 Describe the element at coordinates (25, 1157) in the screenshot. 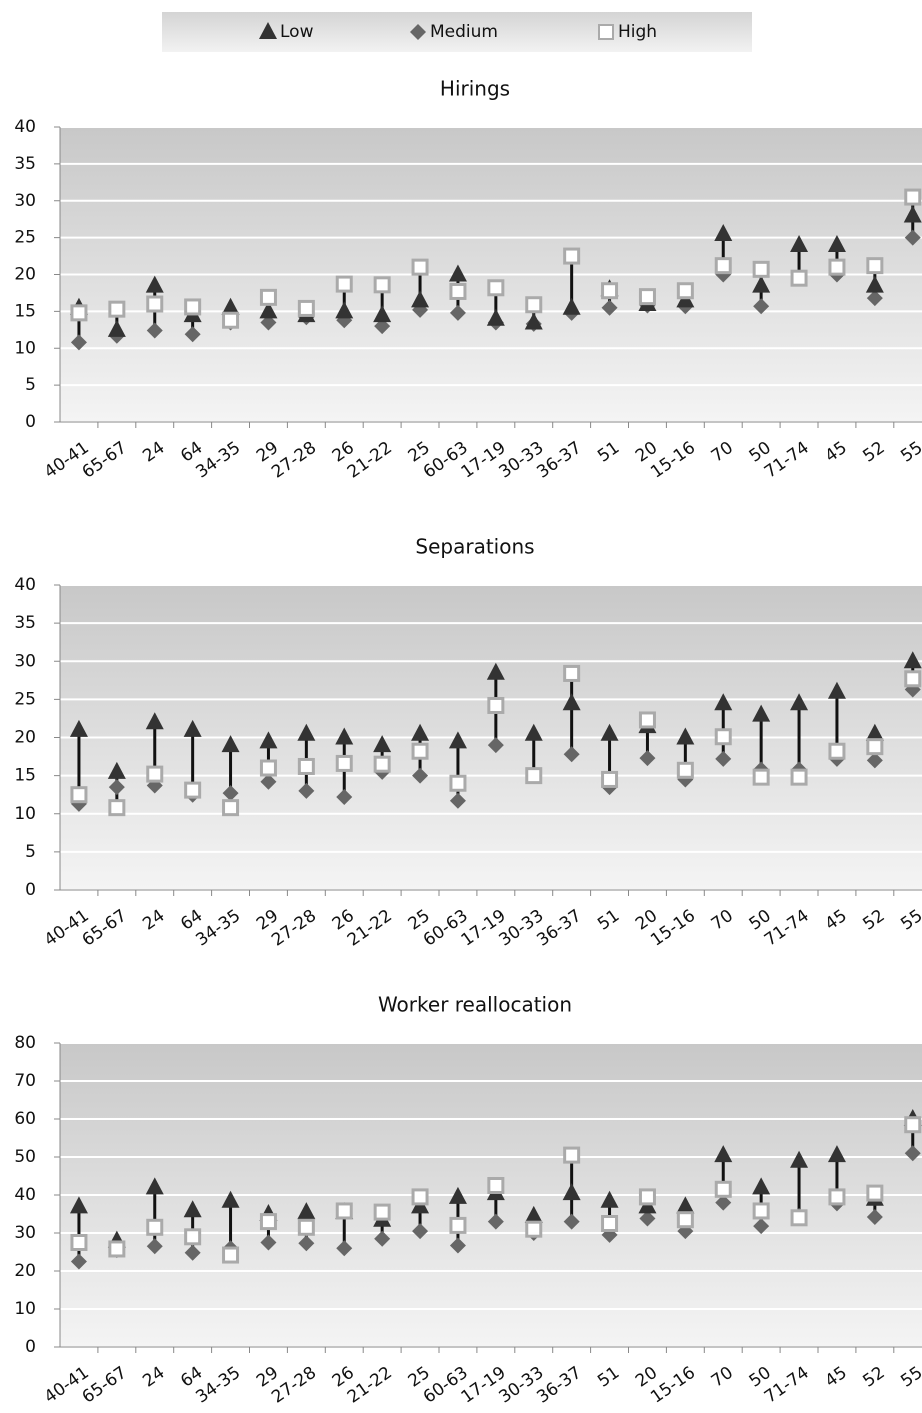

I see `y-tick-label: 50` at that location.